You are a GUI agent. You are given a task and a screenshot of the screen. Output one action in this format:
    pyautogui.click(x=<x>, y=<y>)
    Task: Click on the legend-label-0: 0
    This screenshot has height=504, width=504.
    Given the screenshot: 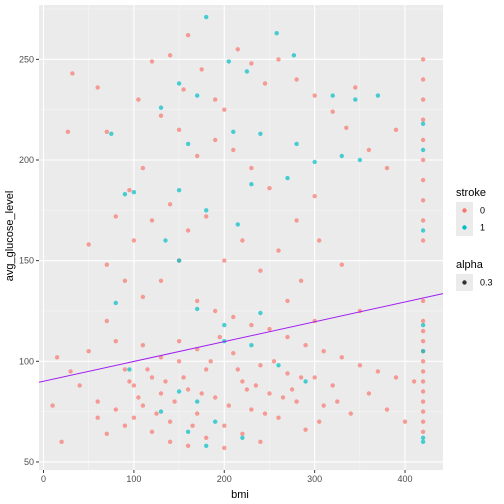 What is the action you would take?
    pyautogui.click(x=482, y=211)
    